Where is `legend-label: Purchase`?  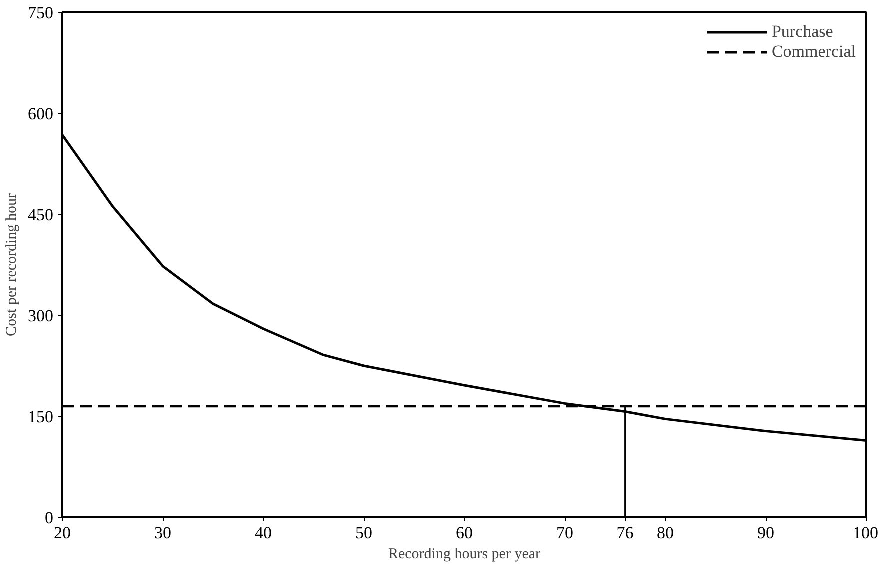
legend-label: Purchase is located at coordinates (803, 32).